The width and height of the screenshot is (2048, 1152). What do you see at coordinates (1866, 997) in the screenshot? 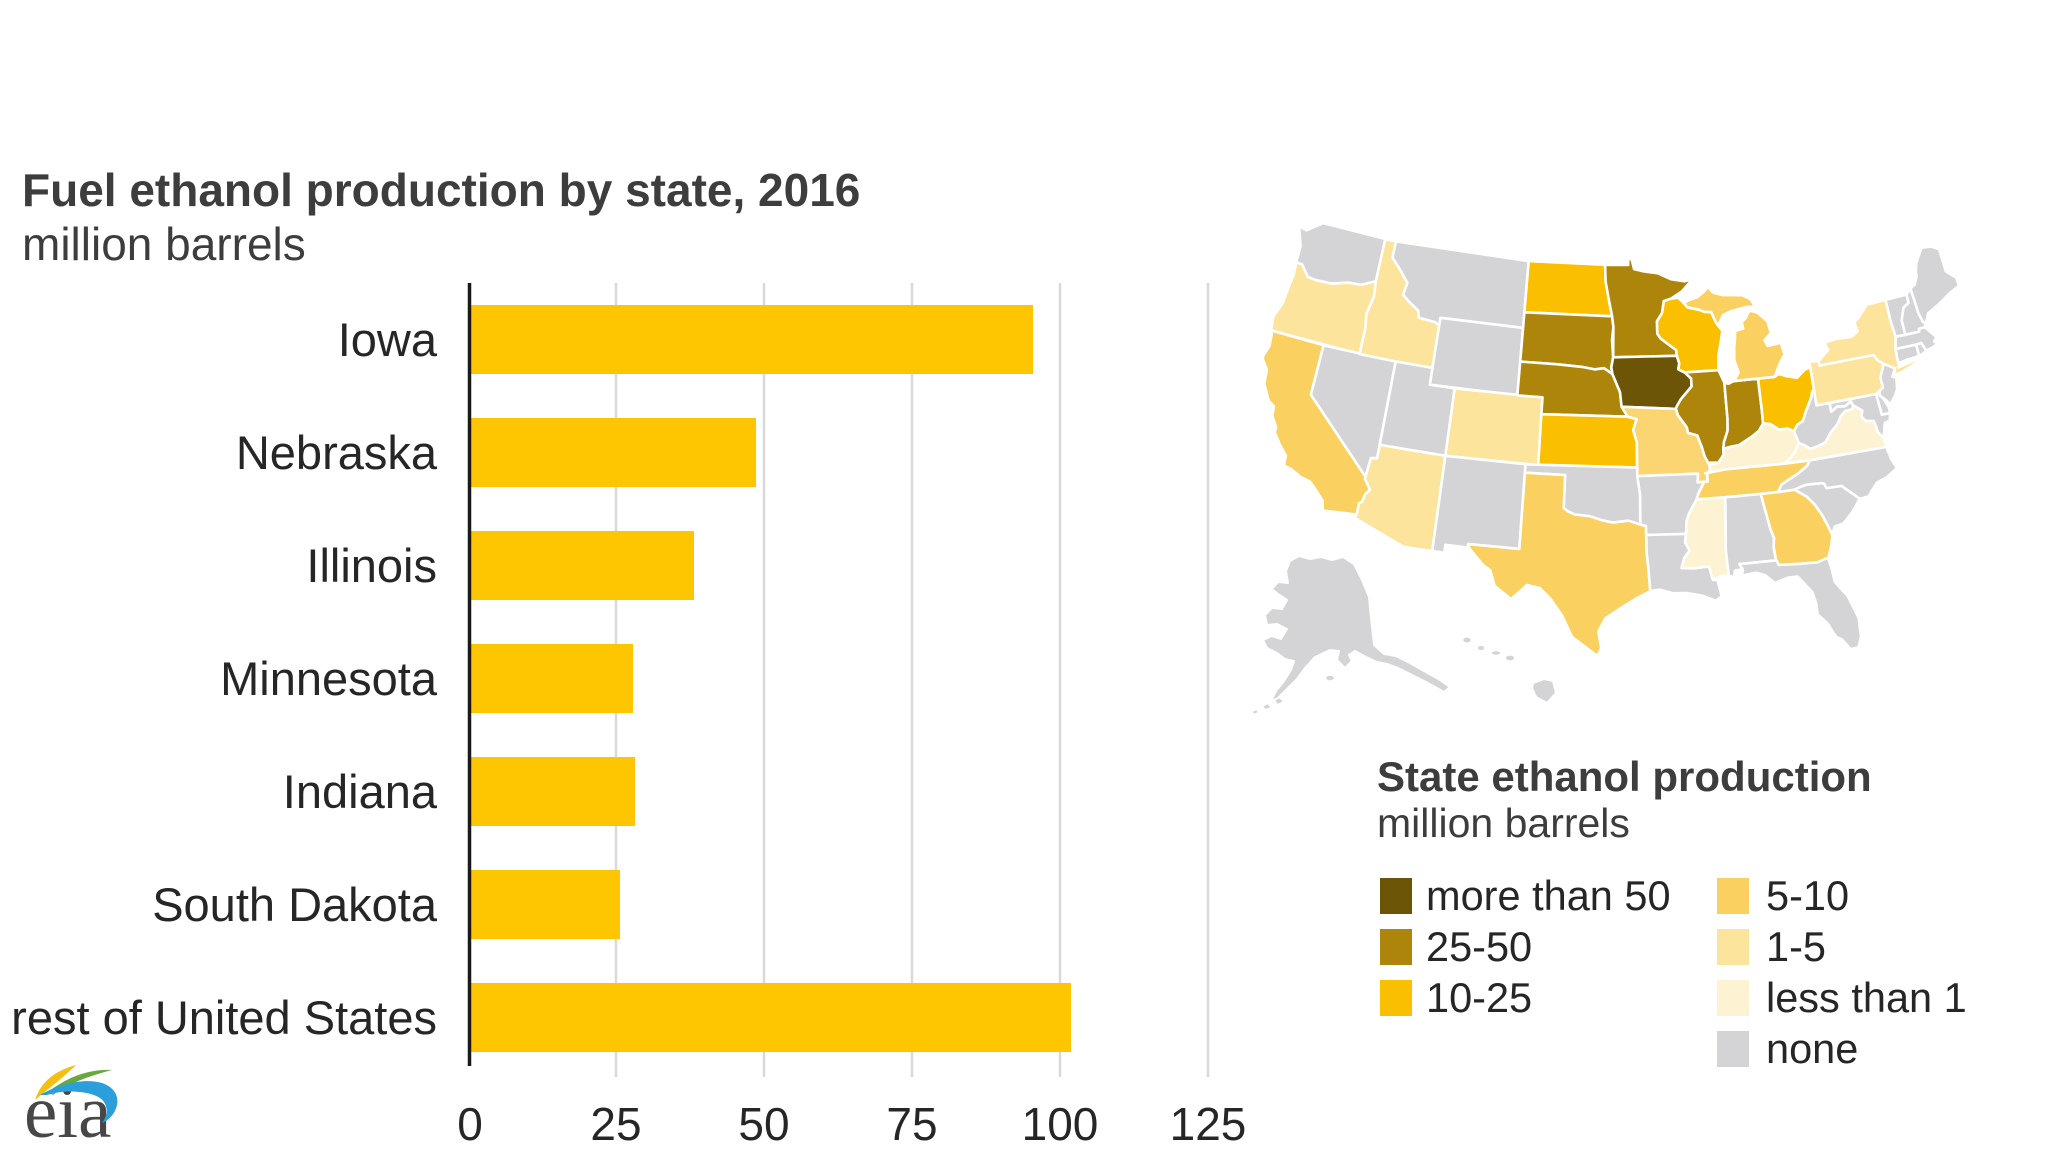
I see `svg-text: less than 1` at bounding box center [1866, 997].